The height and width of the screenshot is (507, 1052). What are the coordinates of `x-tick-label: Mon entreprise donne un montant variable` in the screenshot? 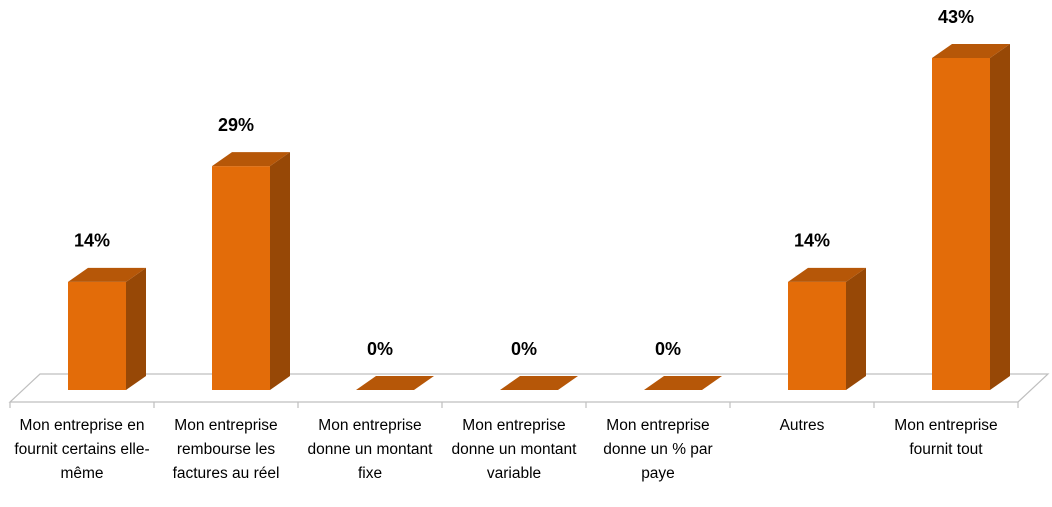 It's located at (514, 449).